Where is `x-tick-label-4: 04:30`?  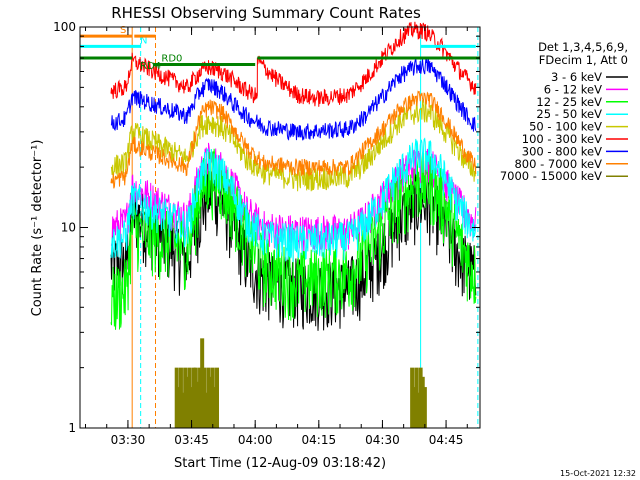 x-tick-label-4: 04:30 is located at coordinates (382, 440).